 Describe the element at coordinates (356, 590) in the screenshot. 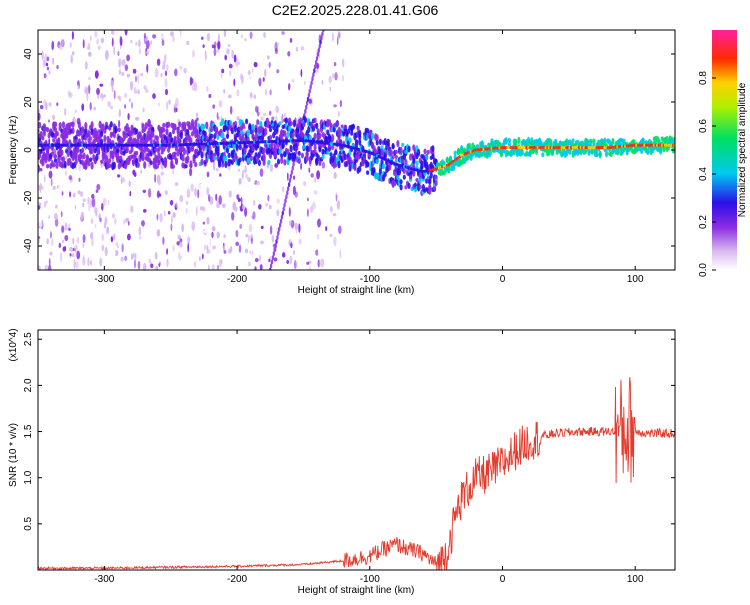

I see `snr-x-axis-label: Height of straight line (km)` at that location.